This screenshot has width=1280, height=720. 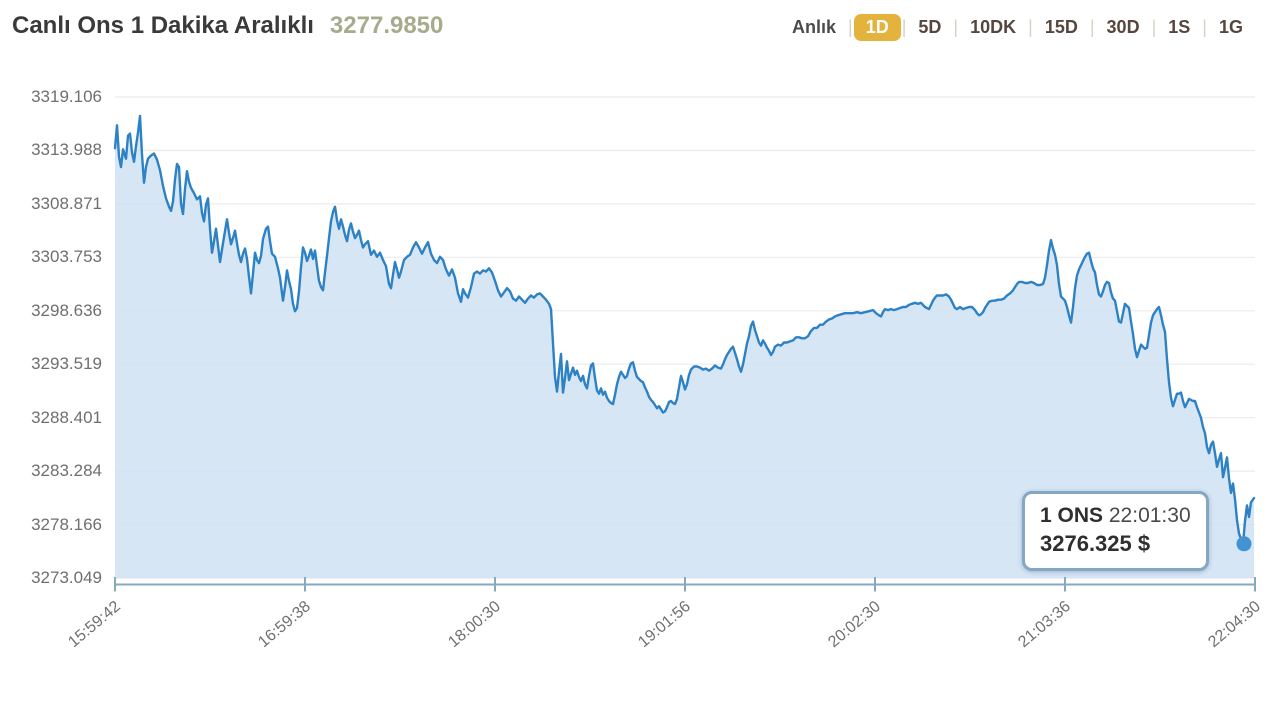 What do you see at coordinates (814, 27) in the screenshot?
I see `tab-anlık: Anlık` at bounding box center [814, 27].